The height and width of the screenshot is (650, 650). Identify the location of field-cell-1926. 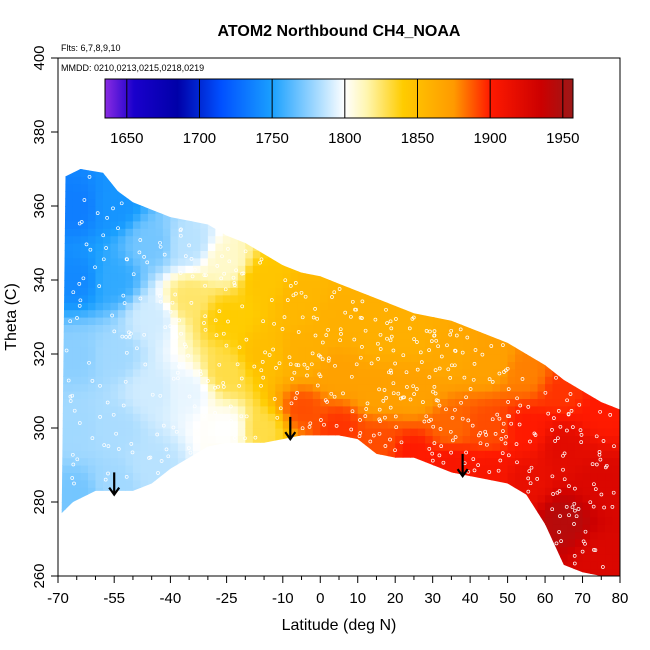
(316, 409).